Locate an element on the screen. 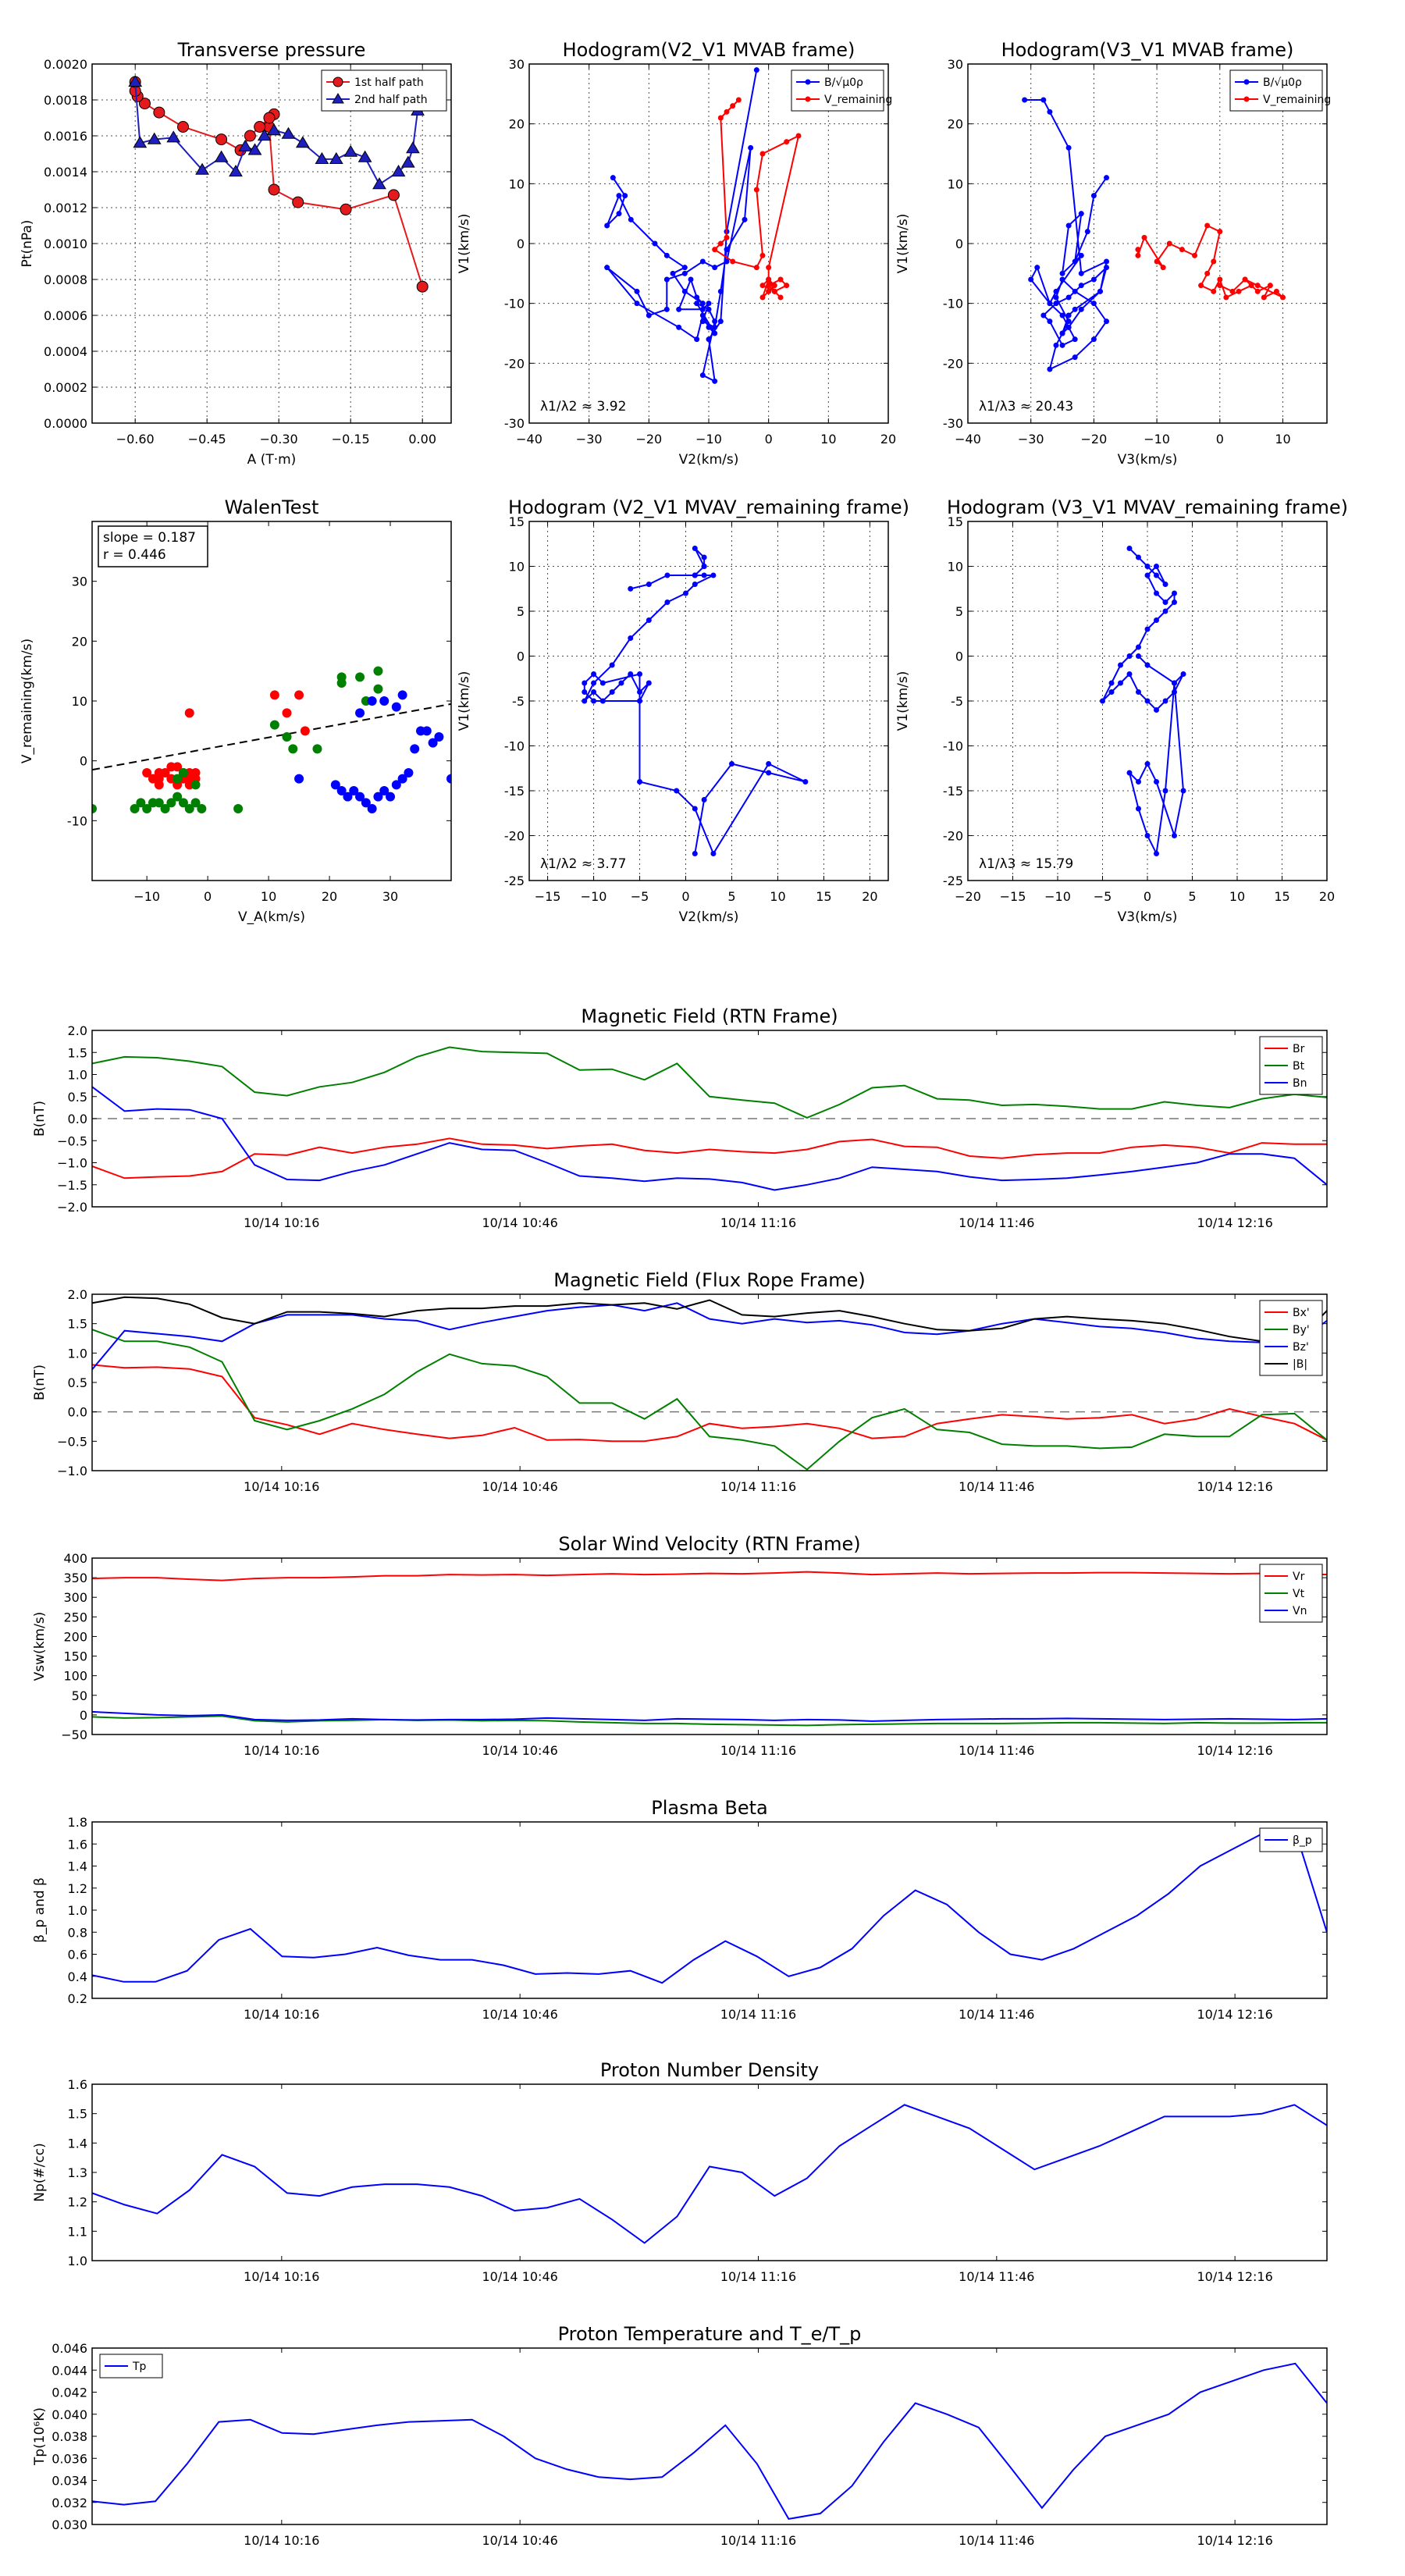  y-tick-label: -15 is located at coordinates (953, 791).